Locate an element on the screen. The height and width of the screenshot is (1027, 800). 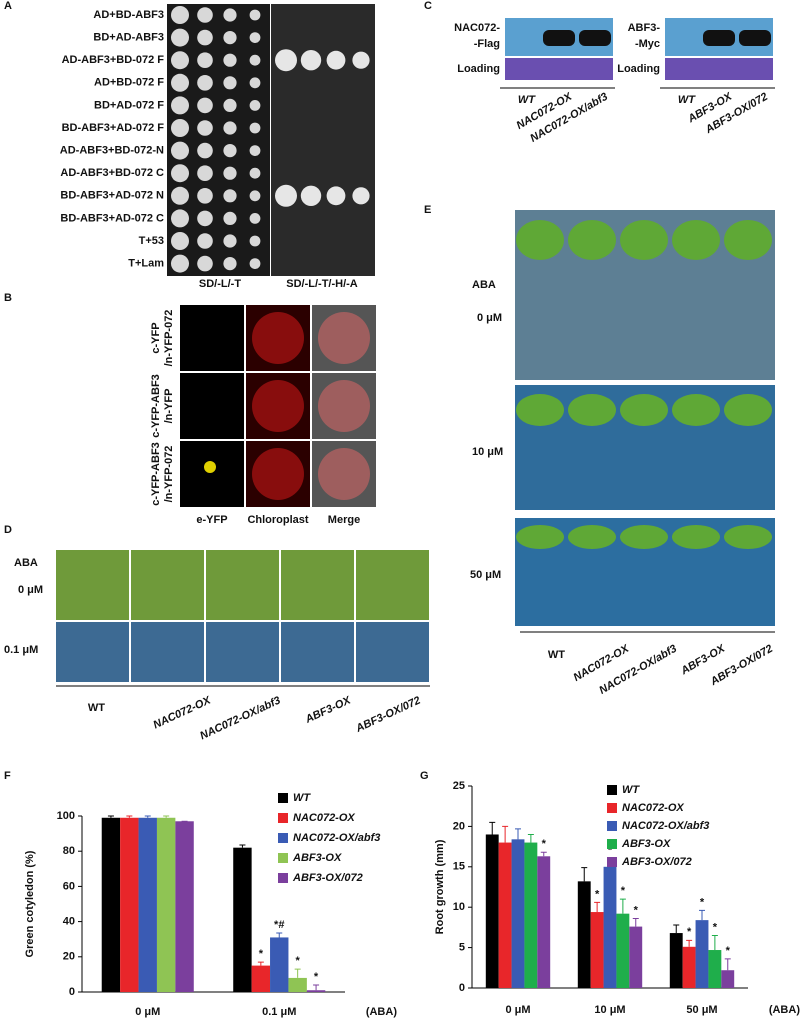
loading-label: Loading is located at coordinates (638, 69).